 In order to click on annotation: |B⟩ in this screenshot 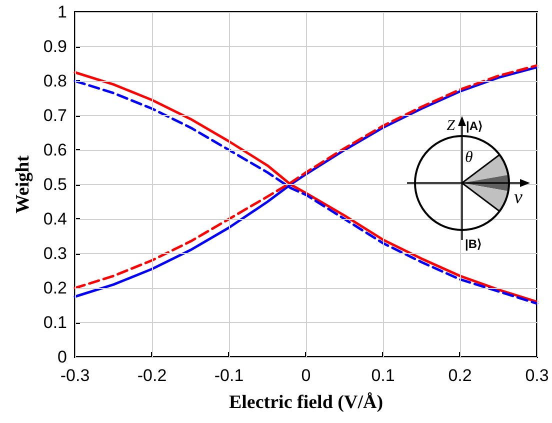, I will do `click(473, 244)`.